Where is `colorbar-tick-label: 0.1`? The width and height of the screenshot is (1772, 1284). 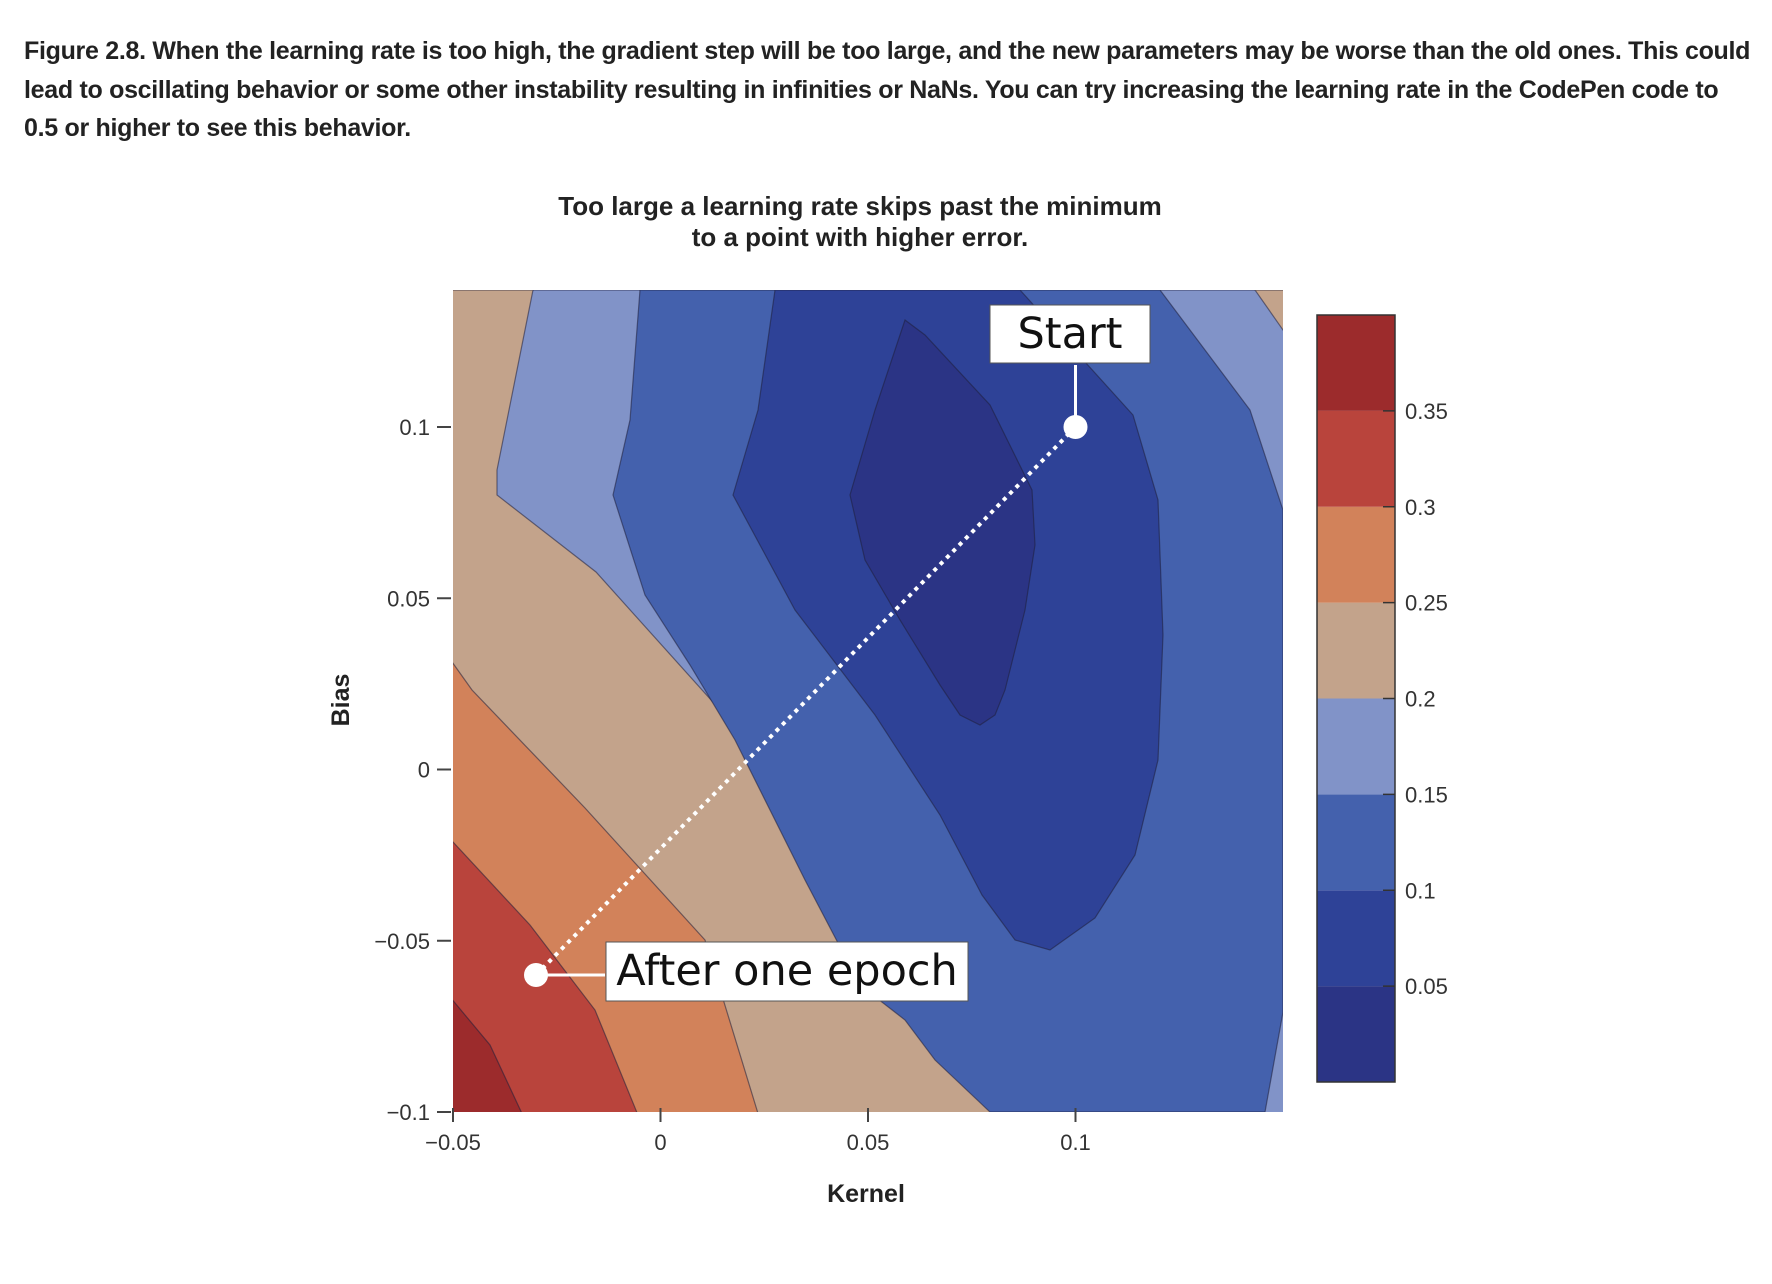 colorbar-tick-label: 0.1 is located at coordinates (1420, 890).